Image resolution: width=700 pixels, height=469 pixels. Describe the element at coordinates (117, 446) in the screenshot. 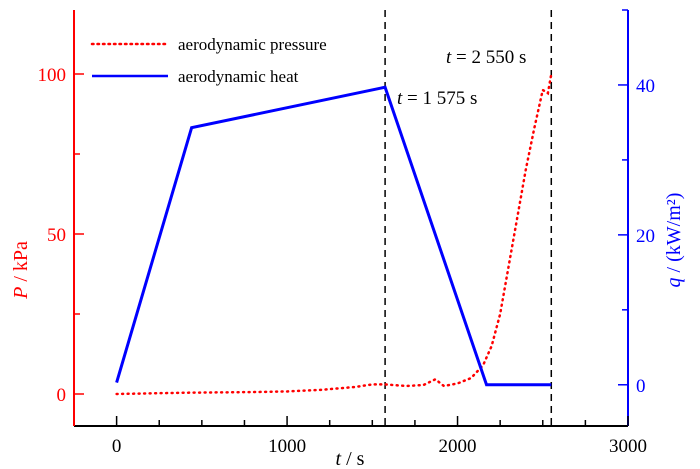

I see `x-tick-label: 0` at that location.